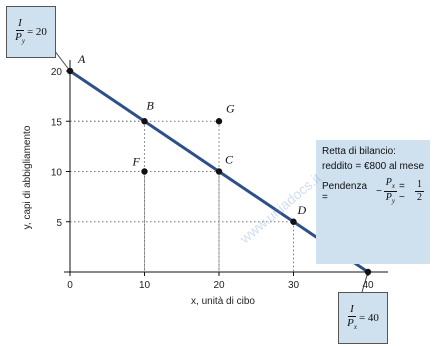 This screenshot has height=347, width=438. Describe the element at coordinates (390, 191) in the screenshot. I see `slope-price-ratio: Px Py` at that location.